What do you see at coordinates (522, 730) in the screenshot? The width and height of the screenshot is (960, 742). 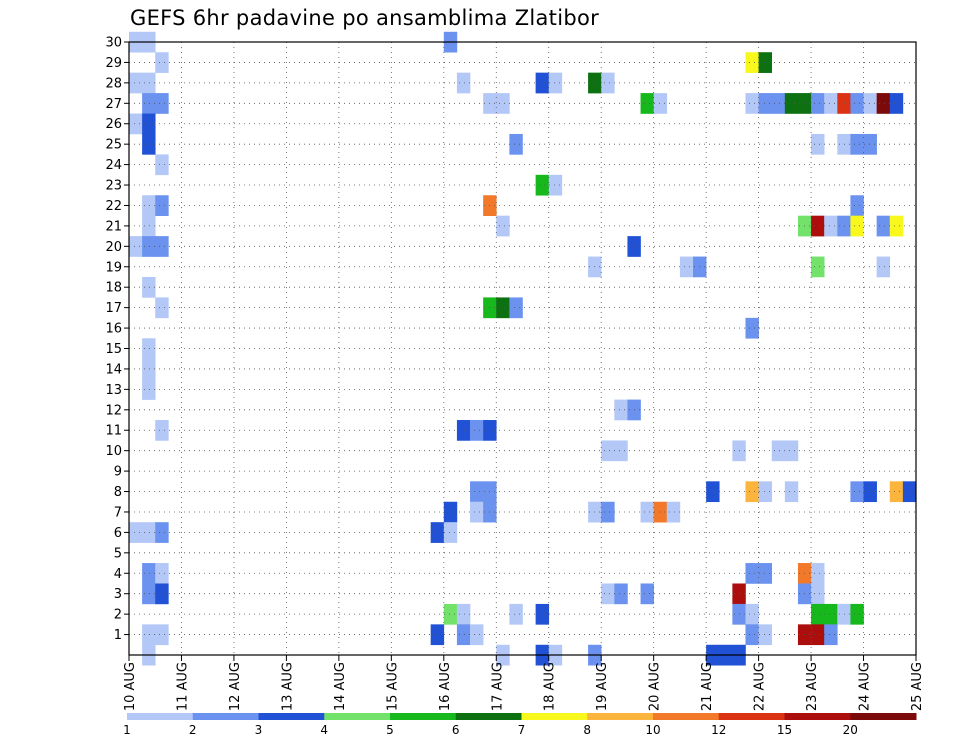 I see `colorbar-label: 7` at bounding box center [522, 730].